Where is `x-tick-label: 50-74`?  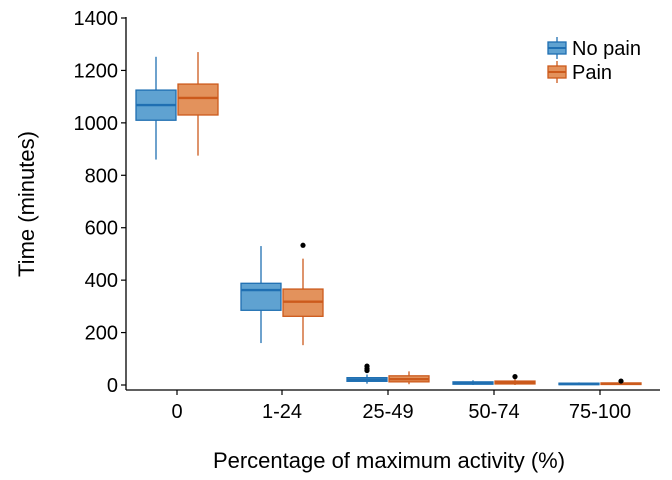 x-tick-label: 50-74 is located at coordinates (493, 412).